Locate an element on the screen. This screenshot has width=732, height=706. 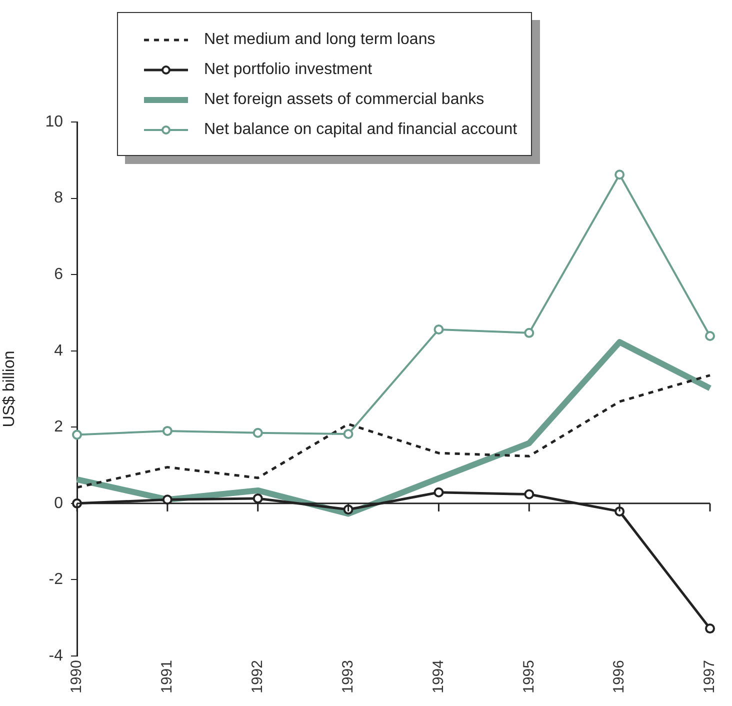
y-tick-label: 2 is located at coordinates (59, 427).